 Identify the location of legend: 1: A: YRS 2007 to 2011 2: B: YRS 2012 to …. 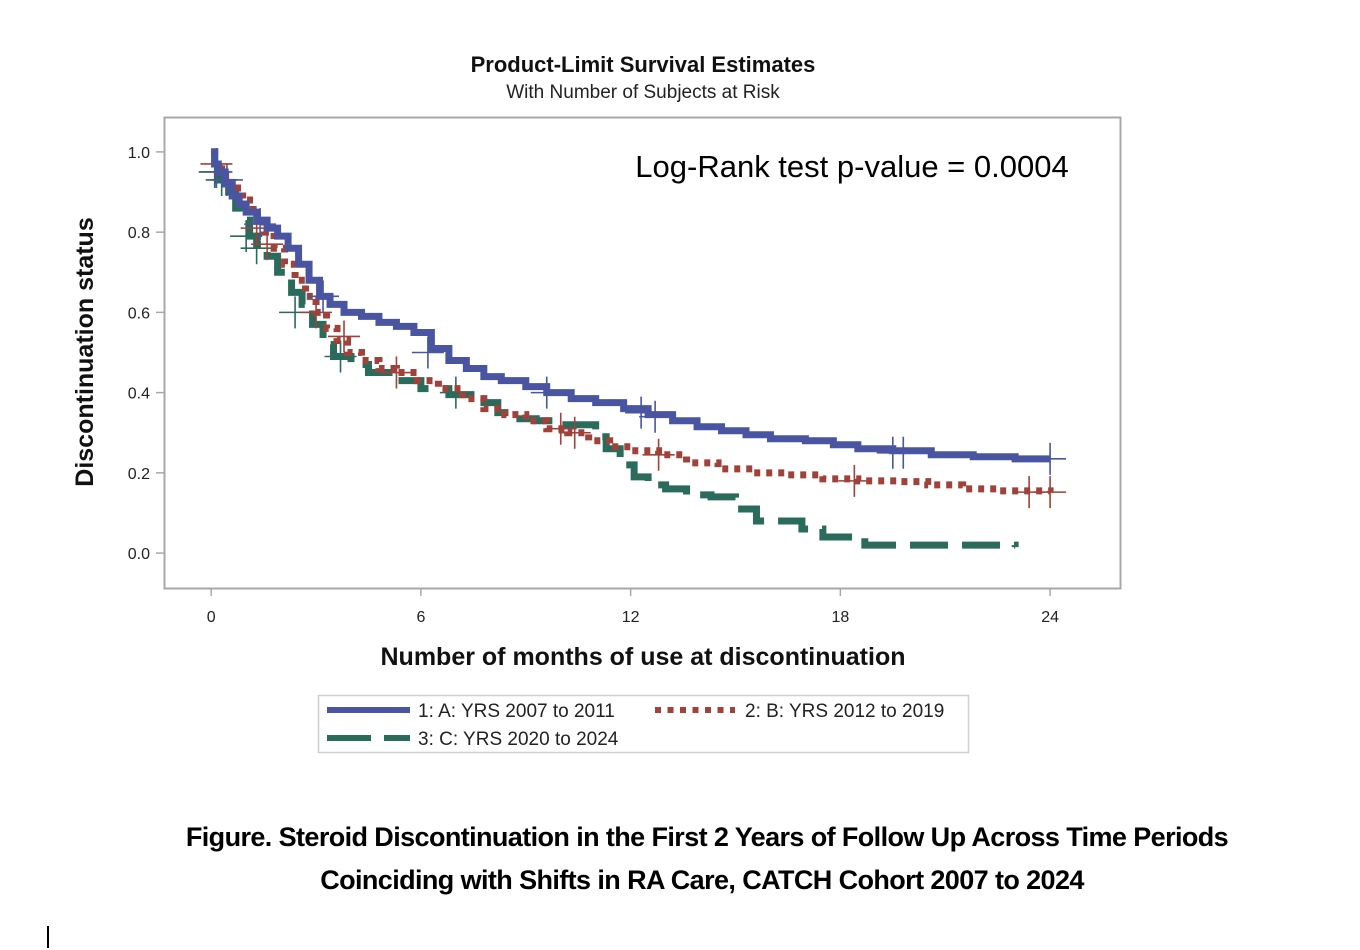
(643, 724).